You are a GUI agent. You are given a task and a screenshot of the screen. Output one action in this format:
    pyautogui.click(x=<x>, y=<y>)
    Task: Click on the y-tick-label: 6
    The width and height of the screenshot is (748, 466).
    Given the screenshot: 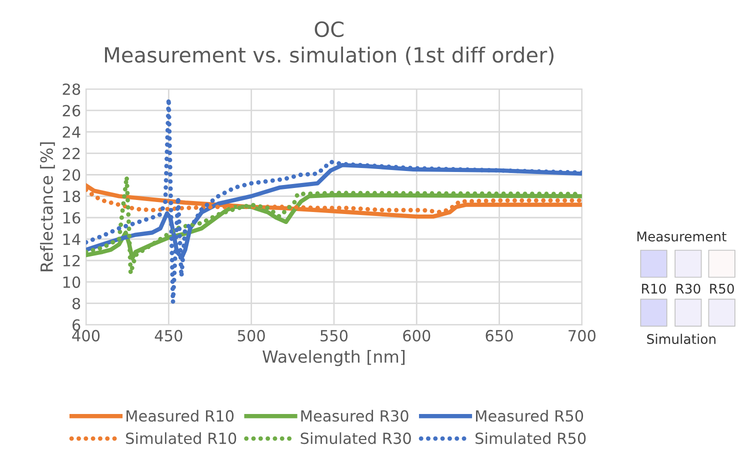 What is the action you would take?
    pyautogui.click(x=76, y=325)
    